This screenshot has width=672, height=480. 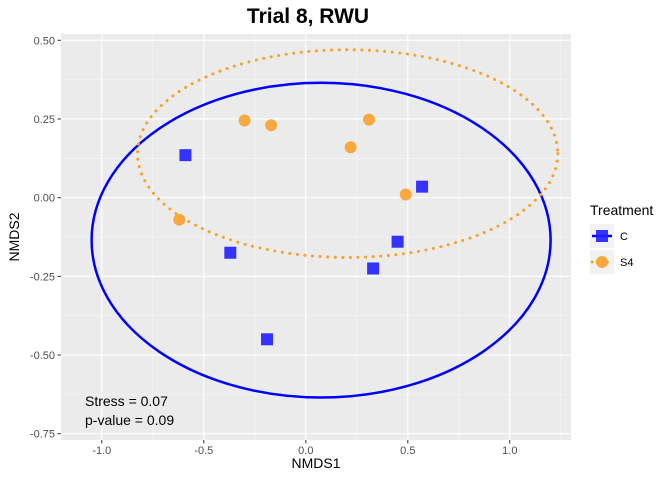 I want to click on chart-title: Trial 8, RWU, so click(x=308, y=16).